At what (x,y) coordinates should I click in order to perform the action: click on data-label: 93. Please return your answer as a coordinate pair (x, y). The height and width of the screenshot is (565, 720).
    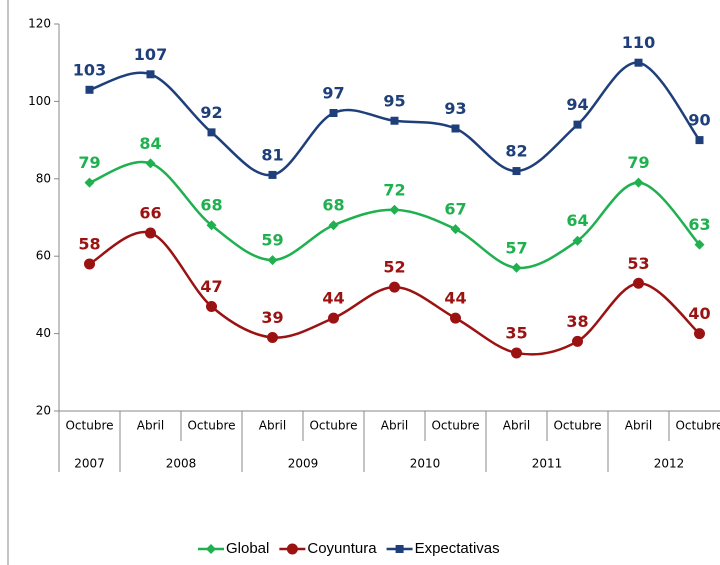
    Looking at the image, I should click on (455, 108).